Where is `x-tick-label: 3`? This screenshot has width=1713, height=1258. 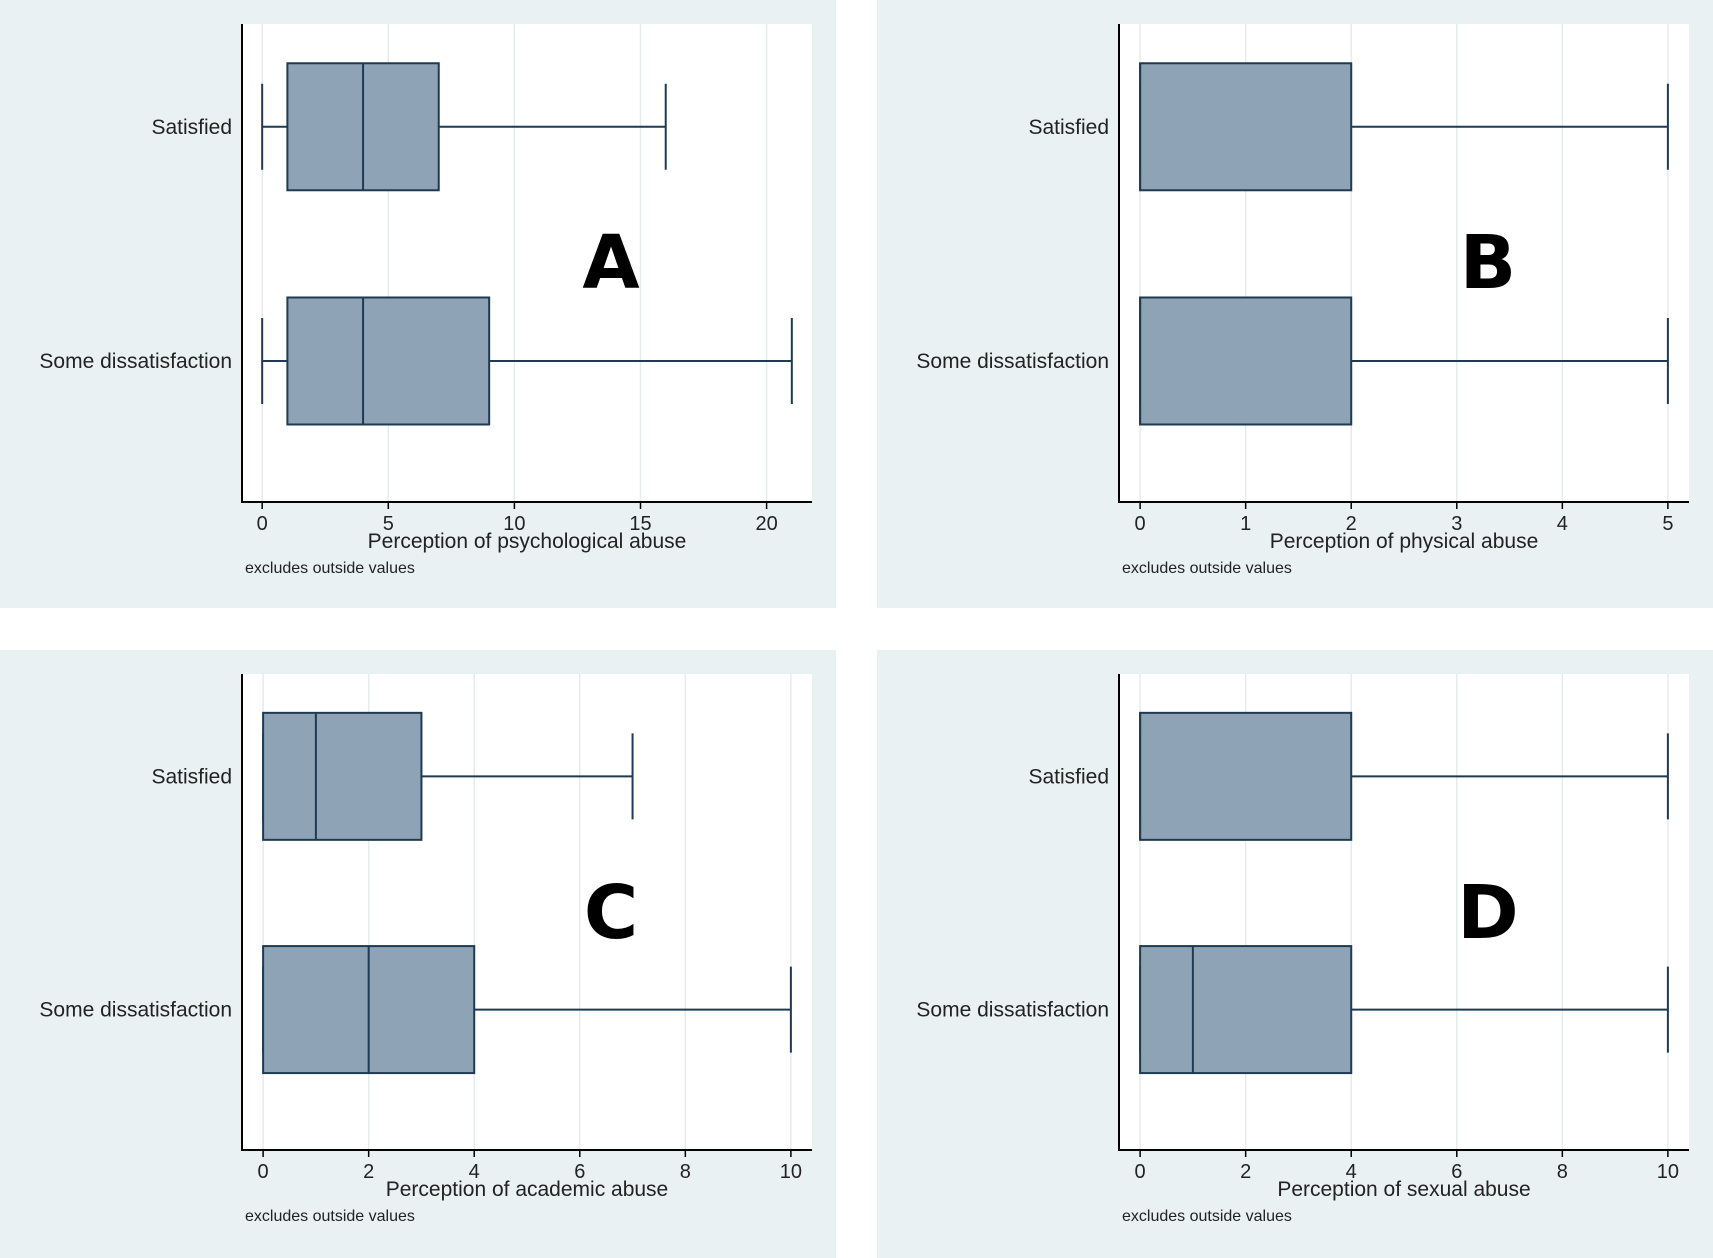 x-tick-label: 3 is located at coordinates (1456, 524).